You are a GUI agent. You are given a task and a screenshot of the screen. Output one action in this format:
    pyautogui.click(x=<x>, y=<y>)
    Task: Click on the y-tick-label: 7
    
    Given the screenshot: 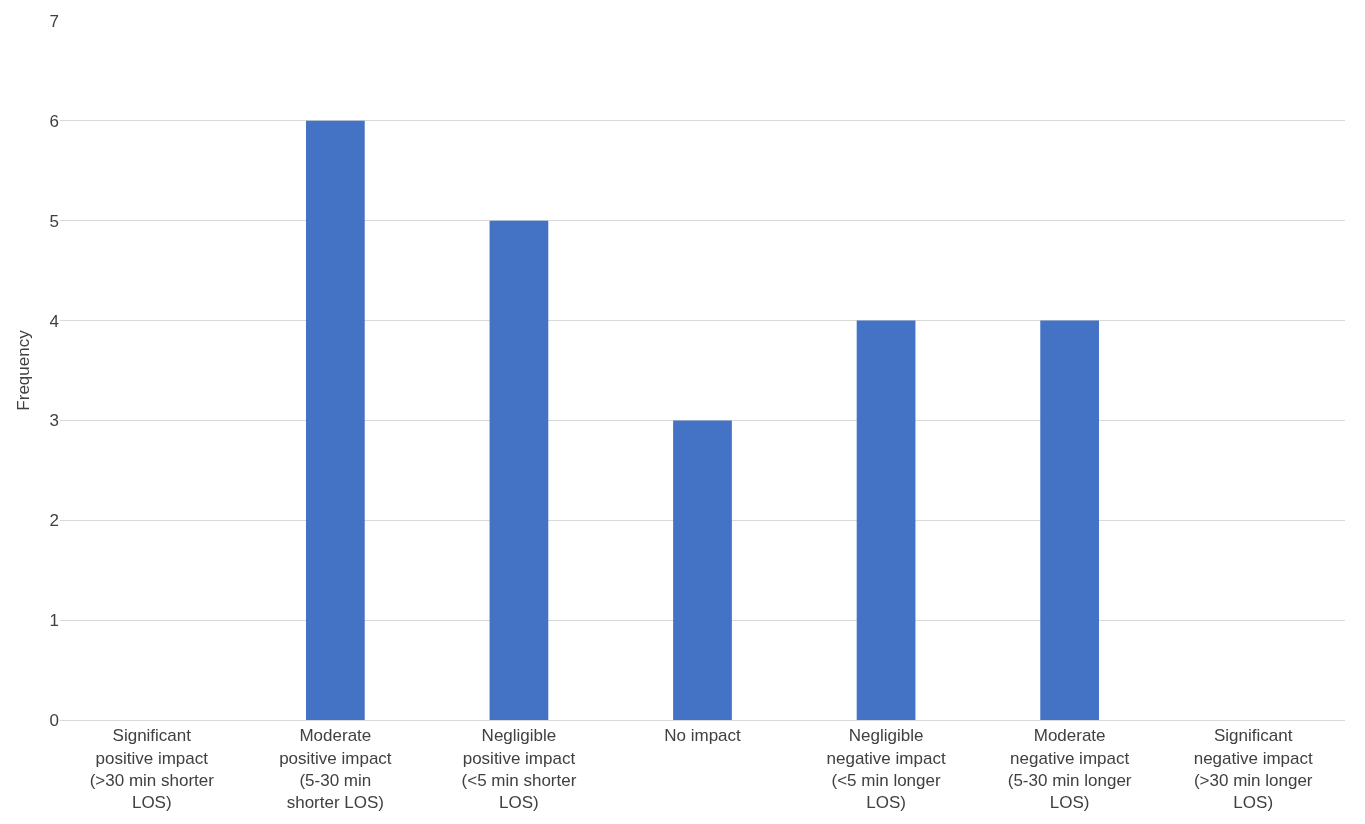 What is the action you would take?
    pyautogui.click(x=54, y=21)
    